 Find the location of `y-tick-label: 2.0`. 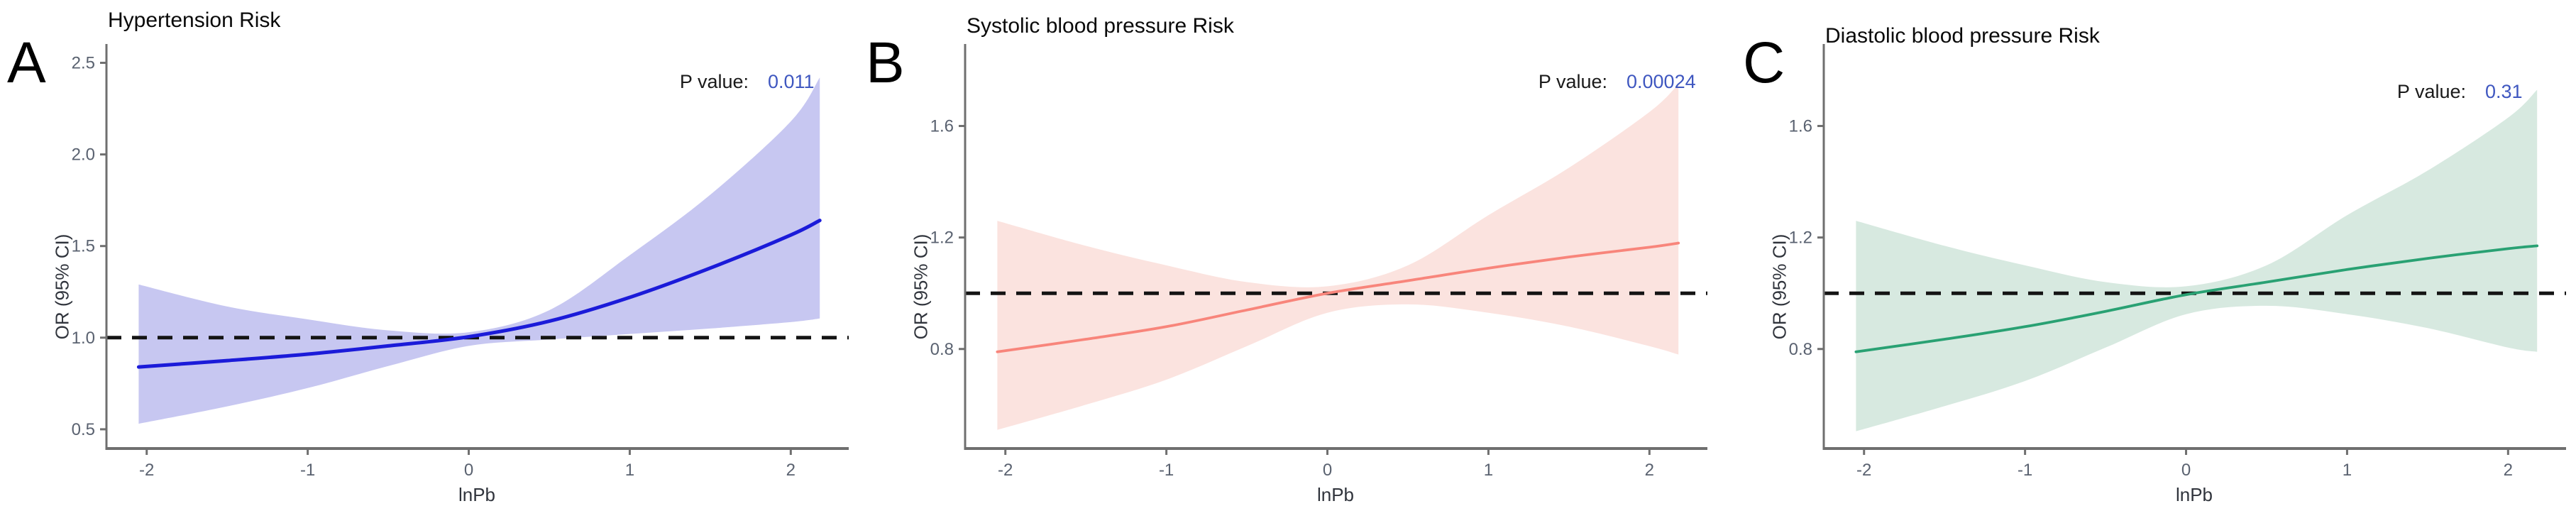

y-tick-label: 2.0 is located at coordinates (83, 155).